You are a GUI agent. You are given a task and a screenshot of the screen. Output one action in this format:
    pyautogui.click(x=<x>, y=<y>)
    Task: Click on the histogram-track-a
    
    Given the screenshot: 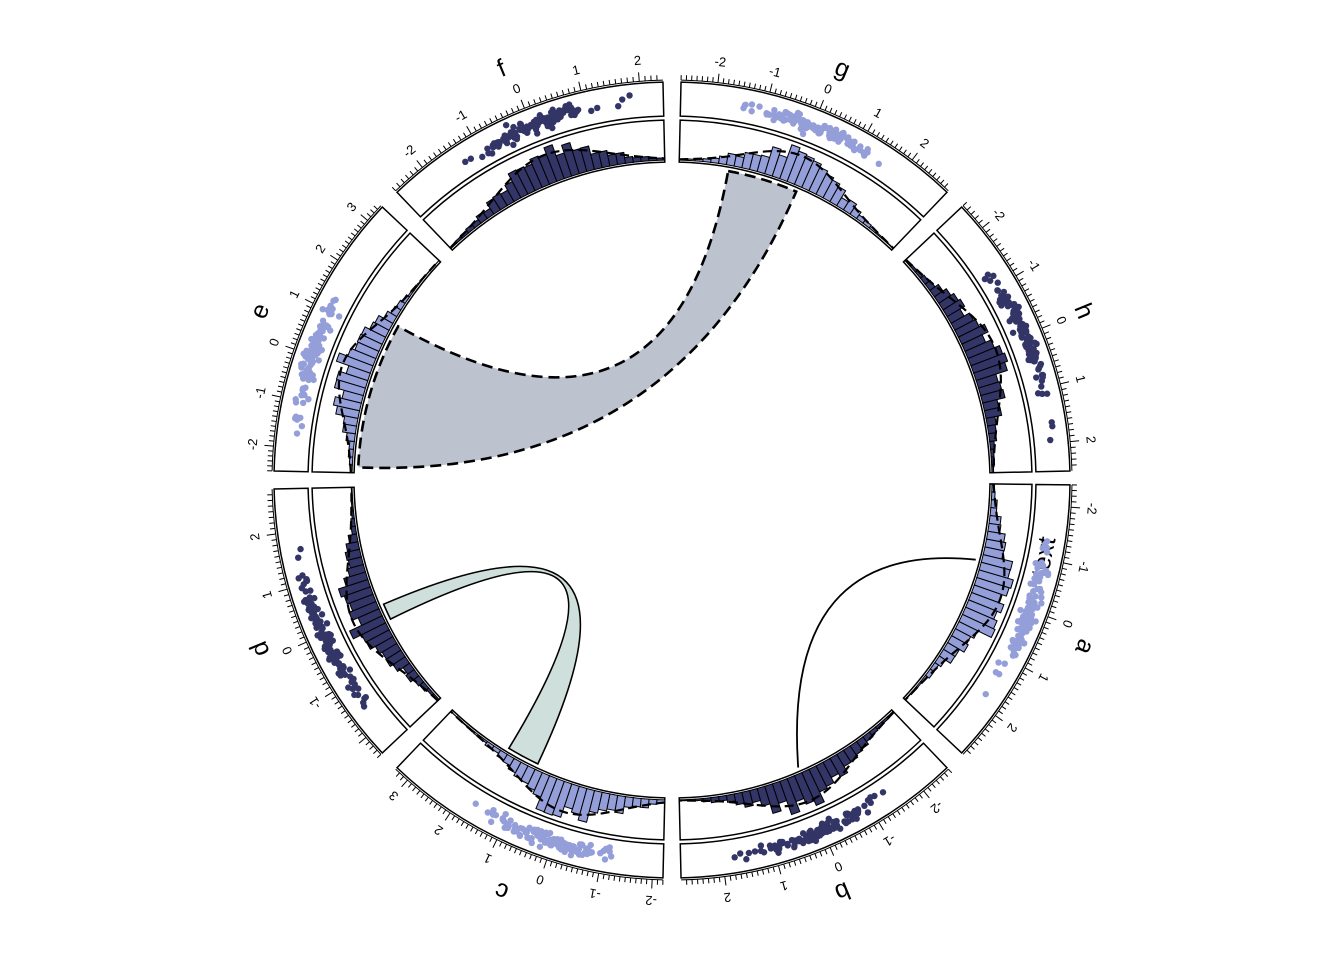 What is the action you would take?
    pyautogui.click(x=967, y=605)
    